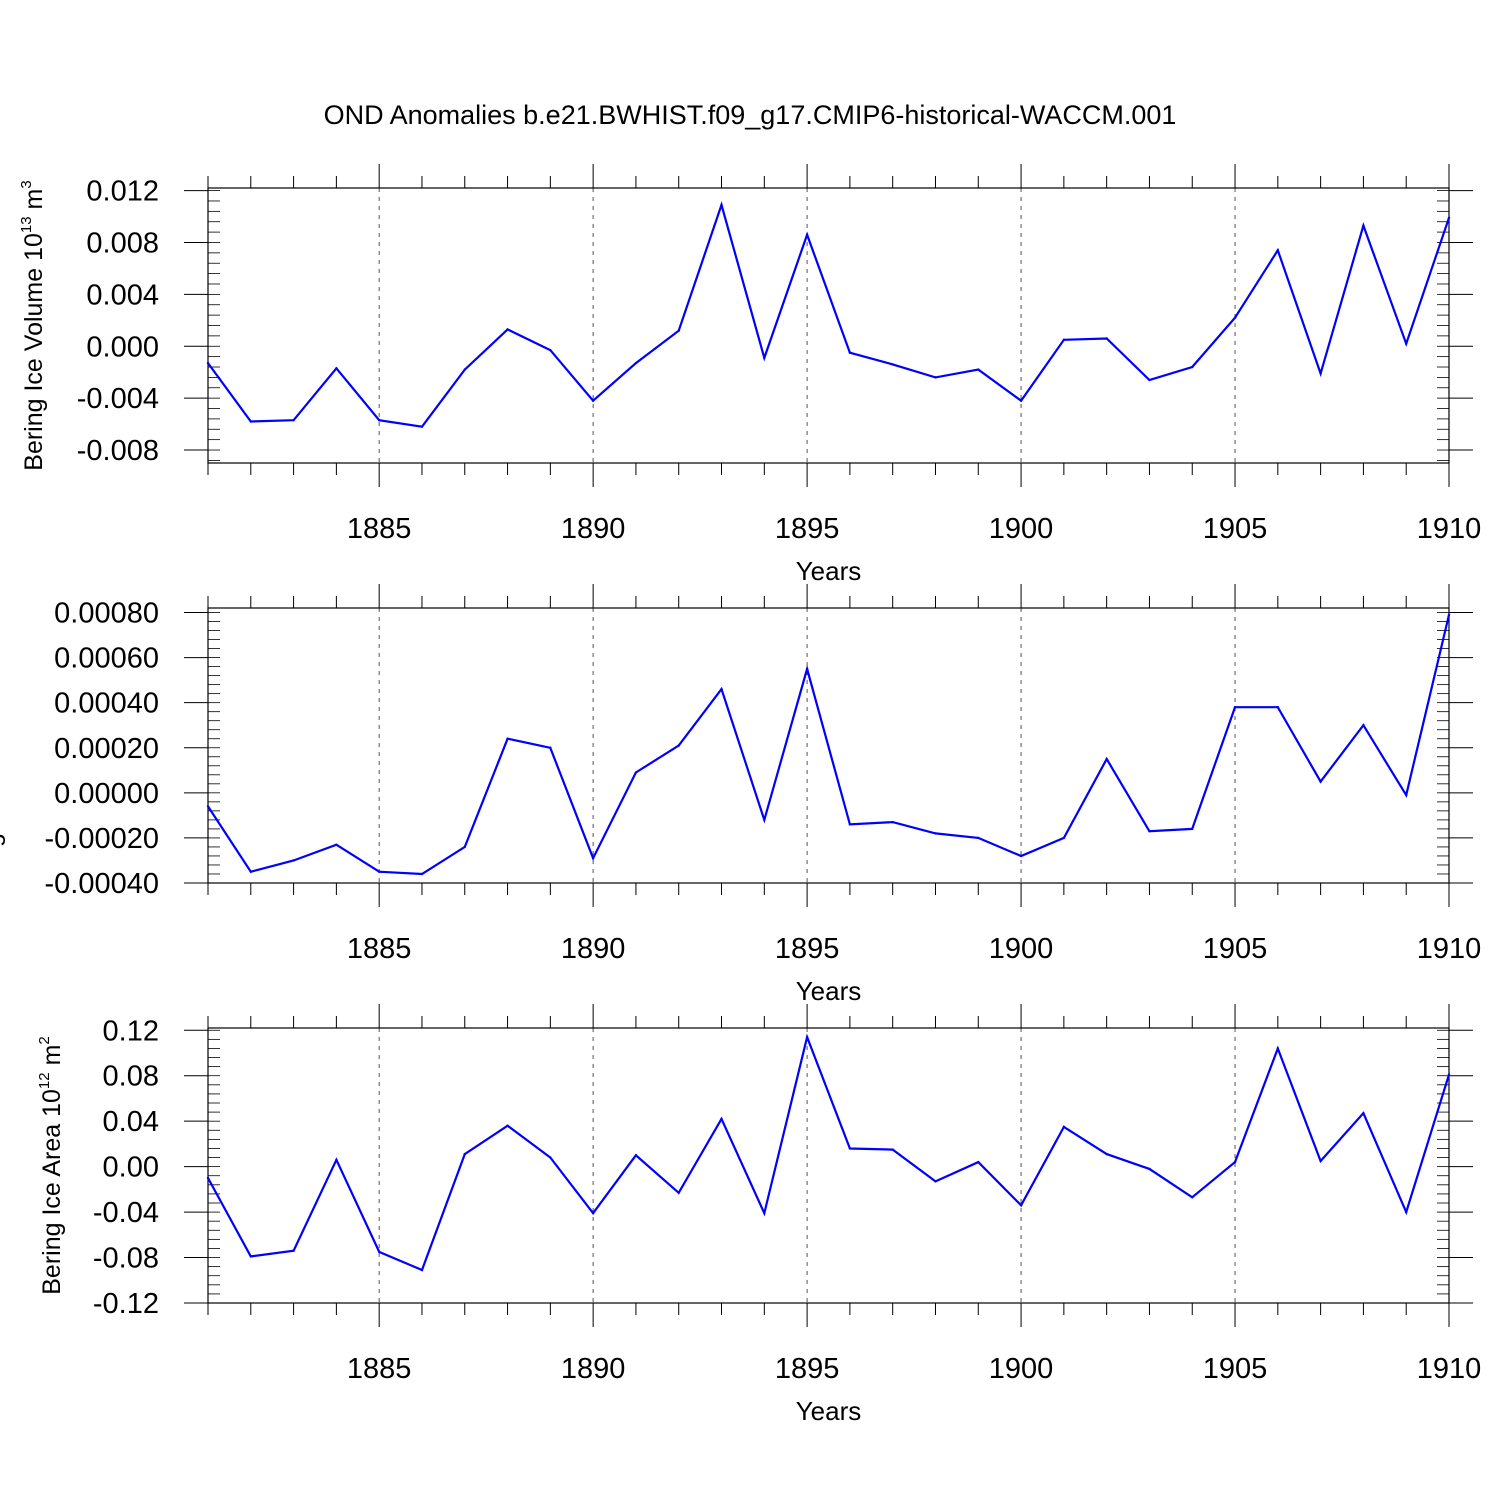 This screenshot has width=1500, height=1500. I want to click on chart-0-ytick-label-3: 0.000, so click(122, 347).